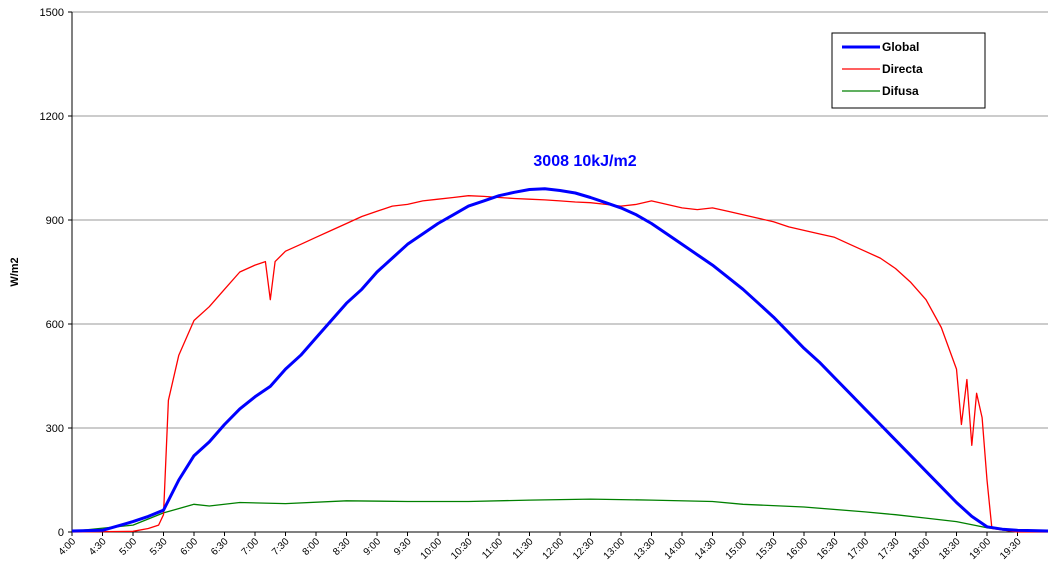 This screenshot has height=575, width=1050. Describe the element at coordinates (767, 549) in the screenshot. I see `x-tick-label: 15:30` at that location.